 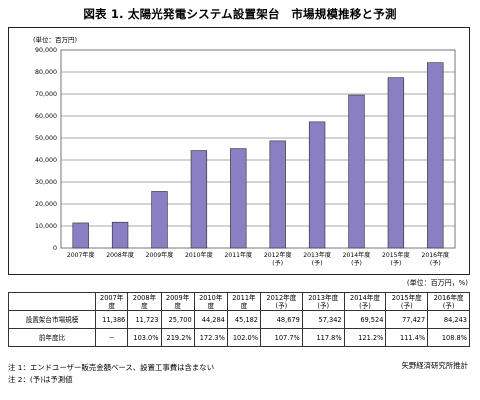 I want to click on table-header-cell: 2011年度, so click(x=244, y=301).